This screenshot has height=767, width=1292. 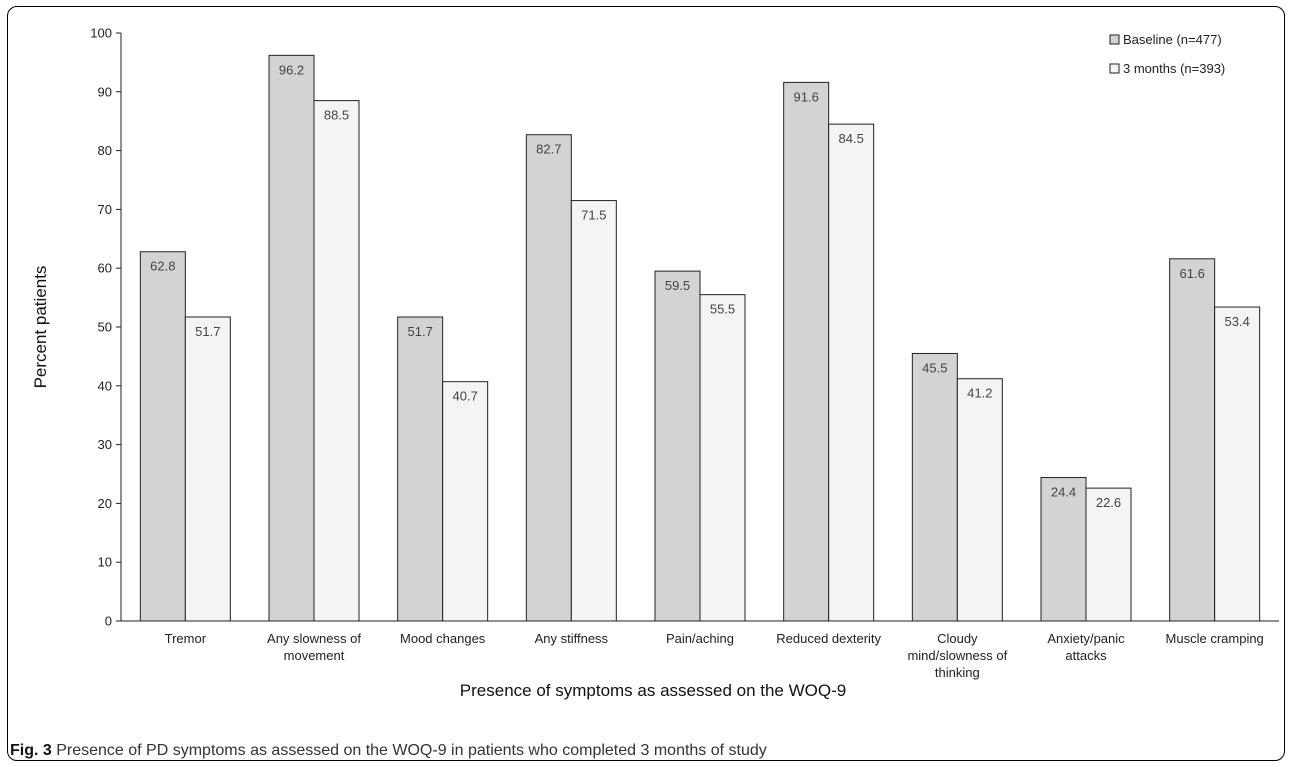 I want to click on caption-label: Fig. 3, so click(x=31, y=750).